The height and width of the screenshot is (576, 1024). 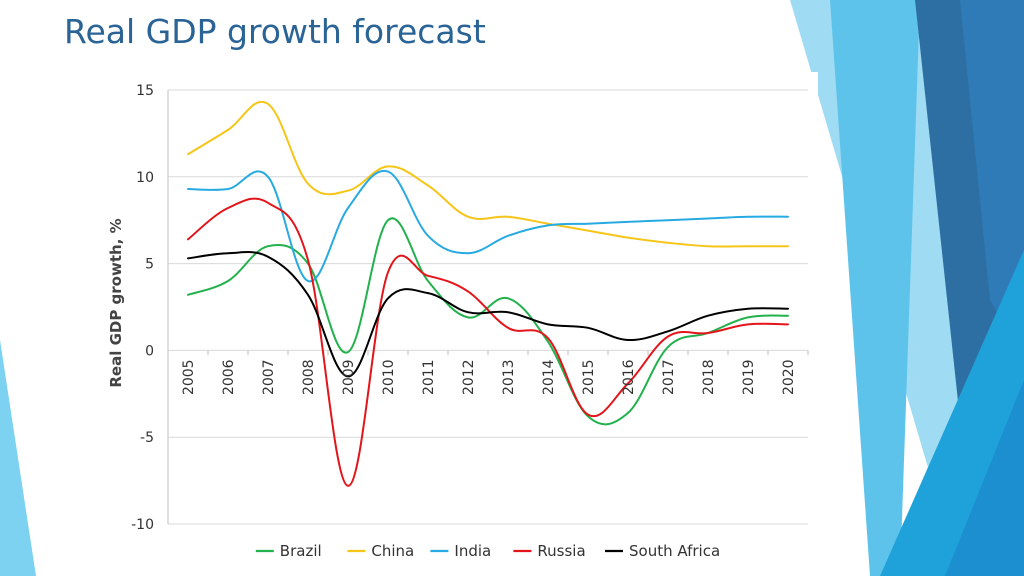 What do you see at coordinates (674, 551) in the screenshot?
I see `legend-label-south-africa: South Africa` at bounding box center [674, 551].